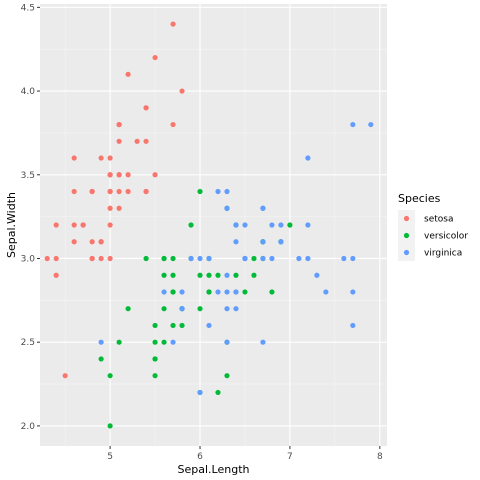 The image size is (480, 480). What do you see at coordinates (406, 252) in the screenshot?
I see `legend-key-virginica` at bounding box center [406, 252].